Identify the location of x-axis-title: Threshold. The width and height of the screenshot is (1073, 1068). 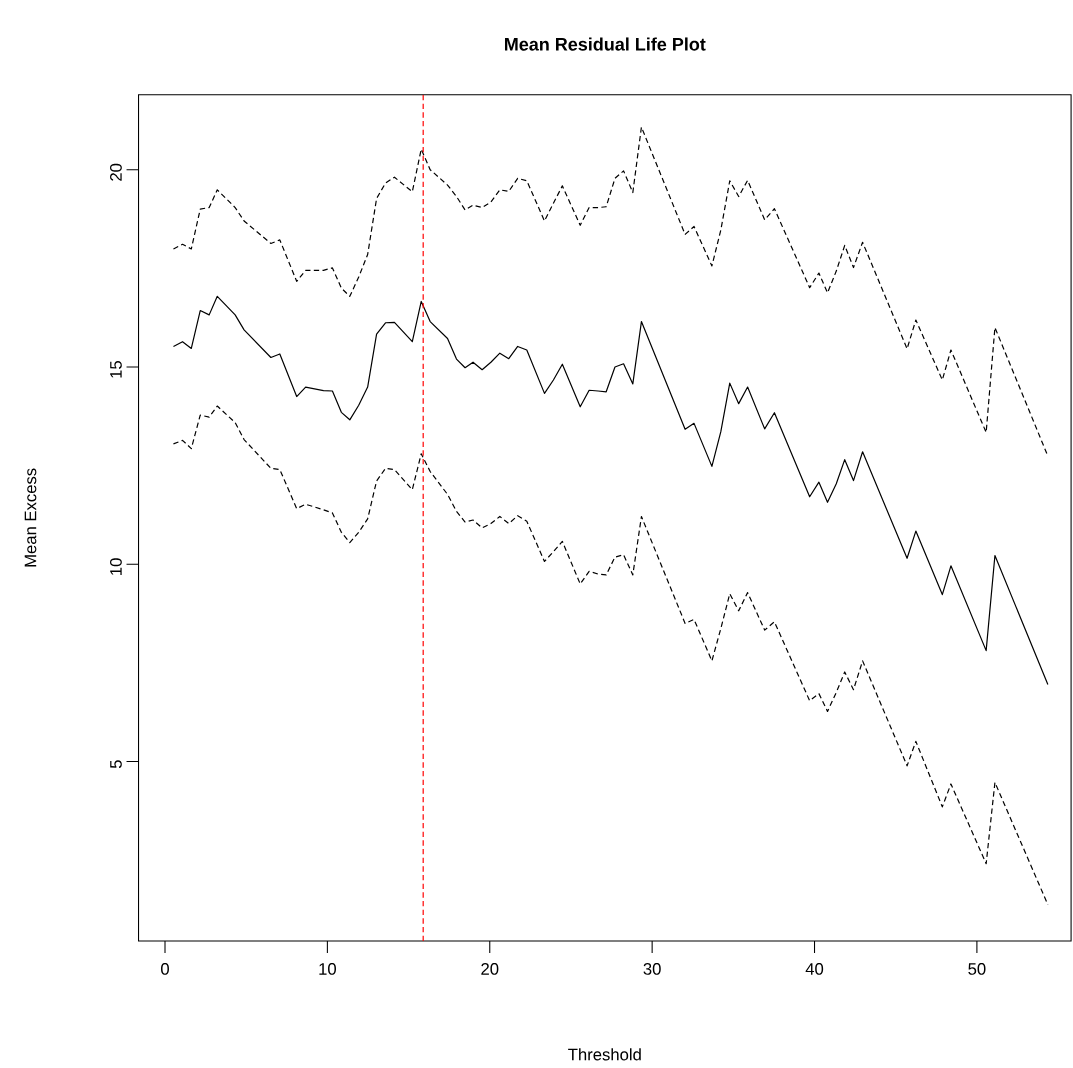
(604, 1054).